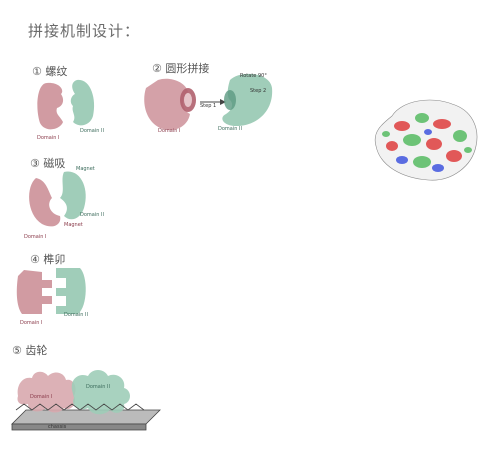  Describe the element at coordinates (86, 400) in the screenshot. I see `gear-domains-drawing` at that location.